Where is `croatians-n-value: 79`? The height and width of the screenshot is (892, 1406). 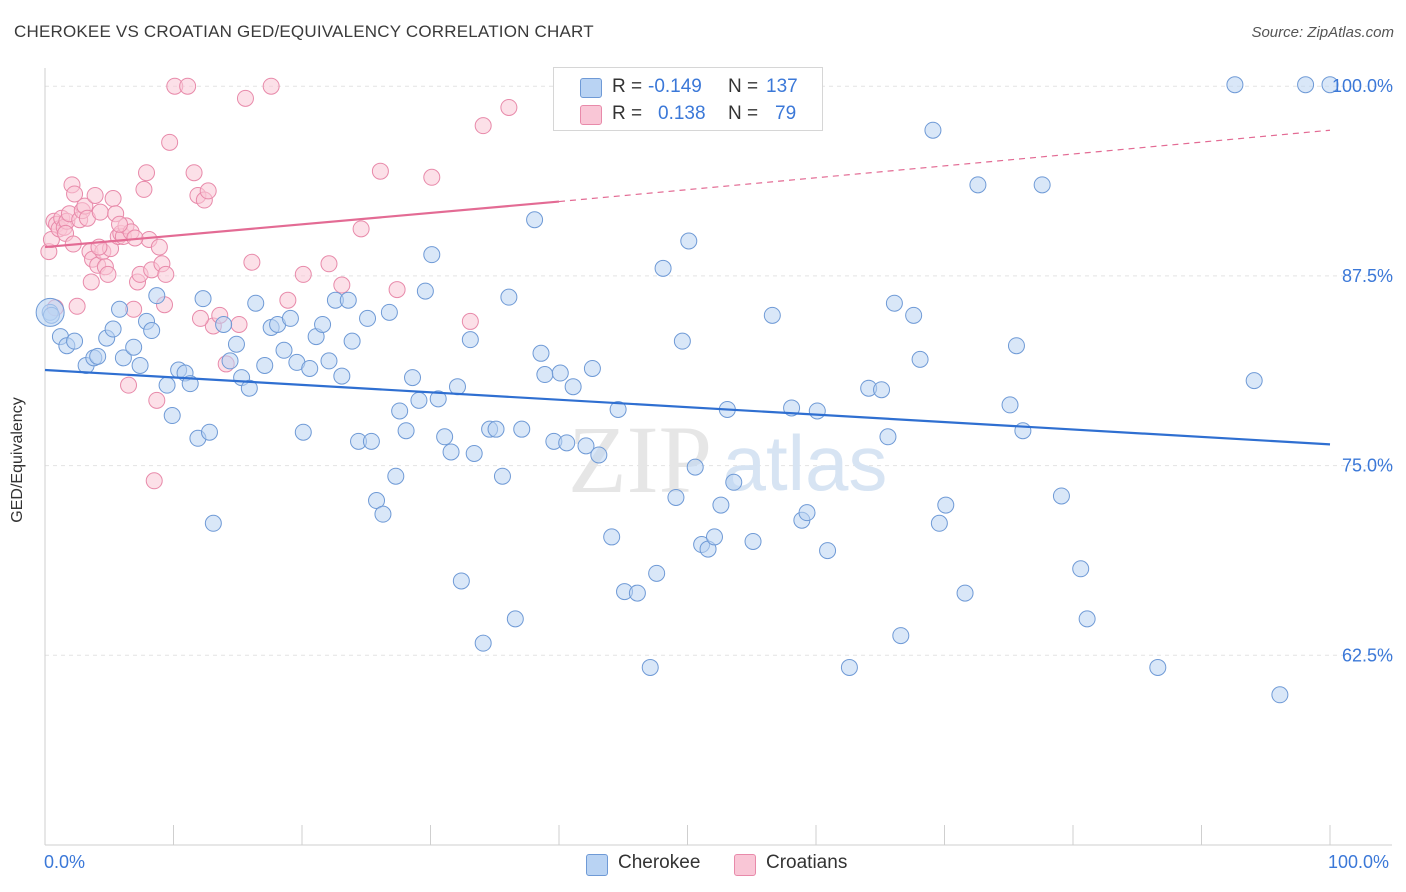 croatians-n-value: 79 is located at coordinates (786, 113).